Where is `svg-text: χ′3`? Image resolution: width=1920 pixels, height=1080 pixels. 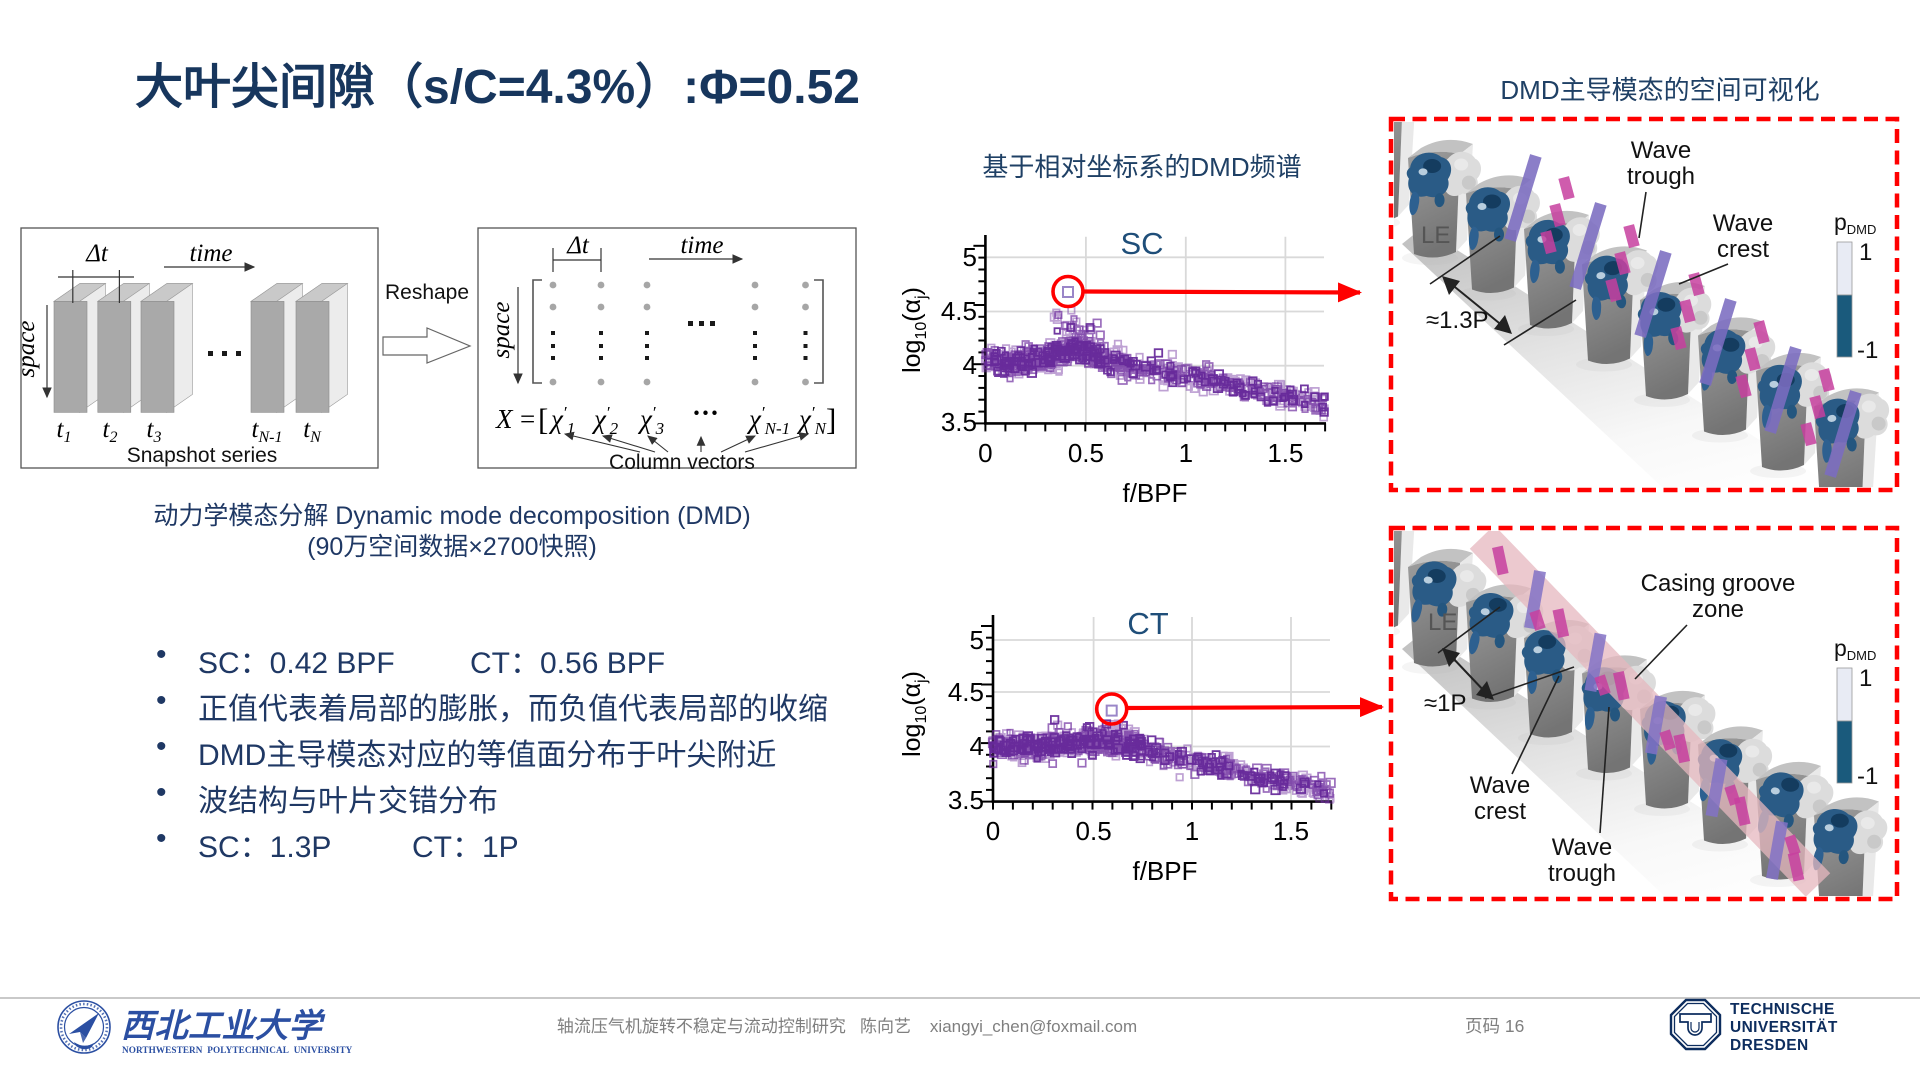 svg-text: χ′3 is located at coordinates (650, 420).